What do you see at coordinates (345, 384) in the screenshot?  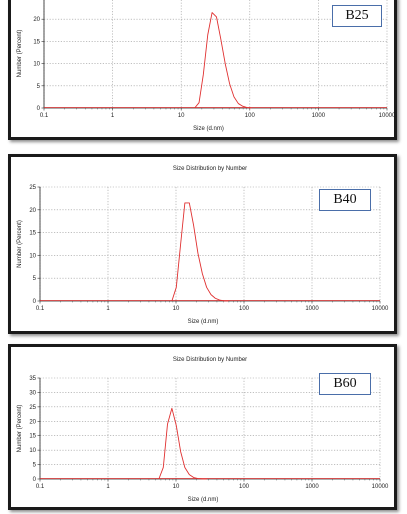 I see `sample-label-box: B60` at bounding box center [345, 384].